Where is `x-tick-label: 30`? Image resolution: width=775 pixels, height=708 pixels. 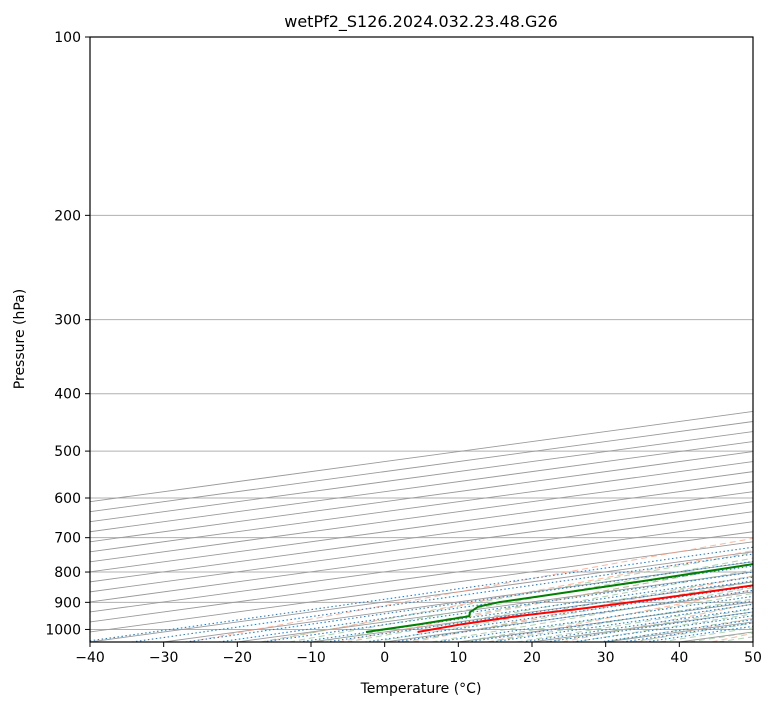
x-tick-label: 30 is located at coordinates (606, 658).